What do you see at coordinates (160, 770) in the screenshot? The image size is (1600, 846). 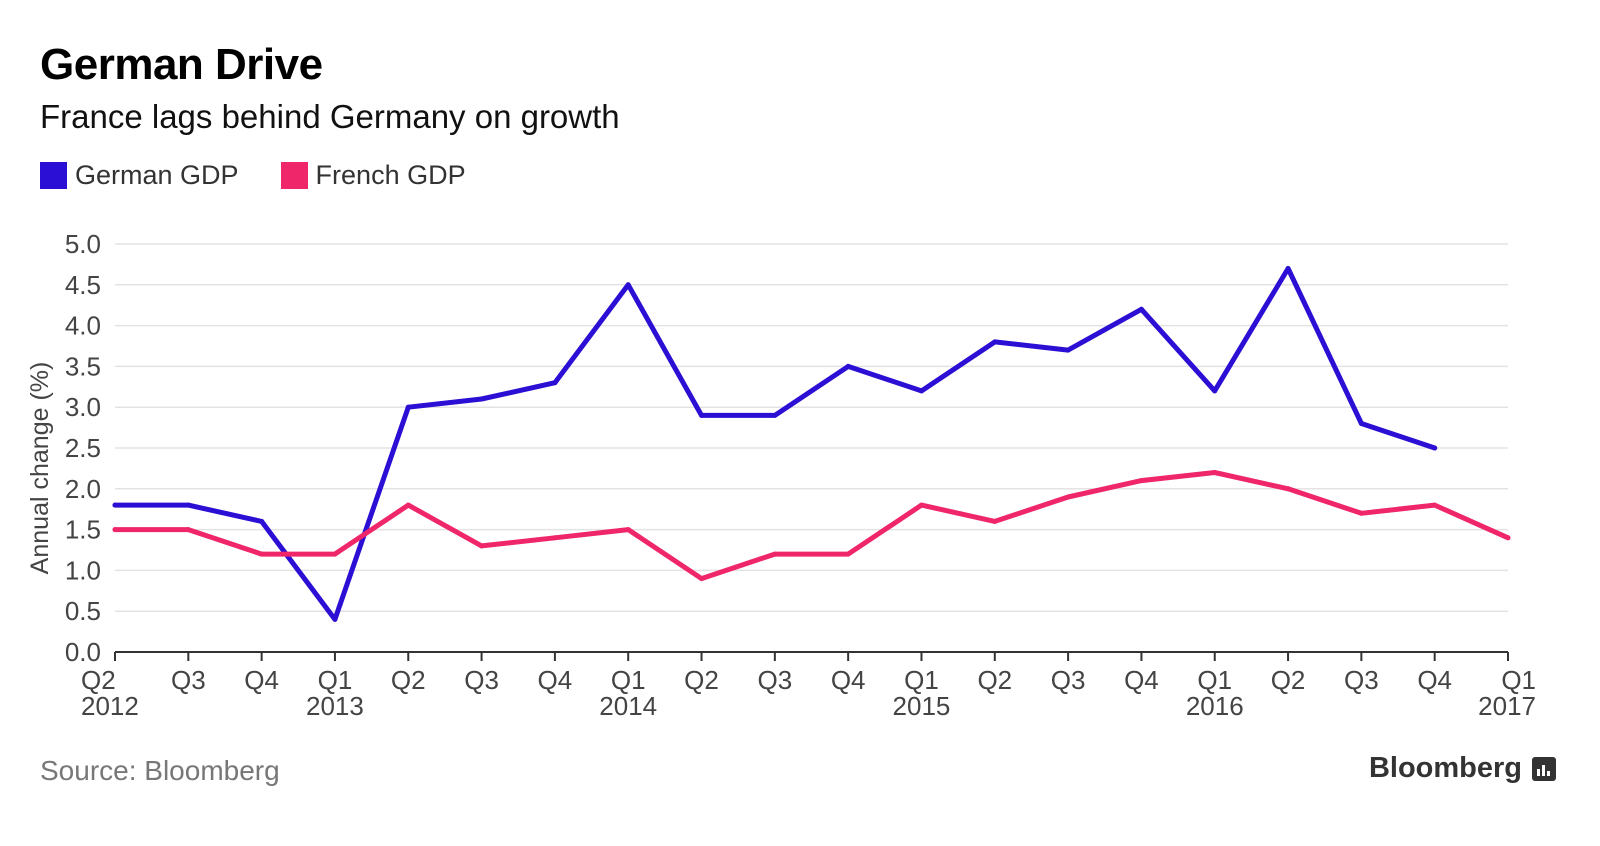 I see `source-note: Source: Bloomberg` at bounding box center [160, 770].